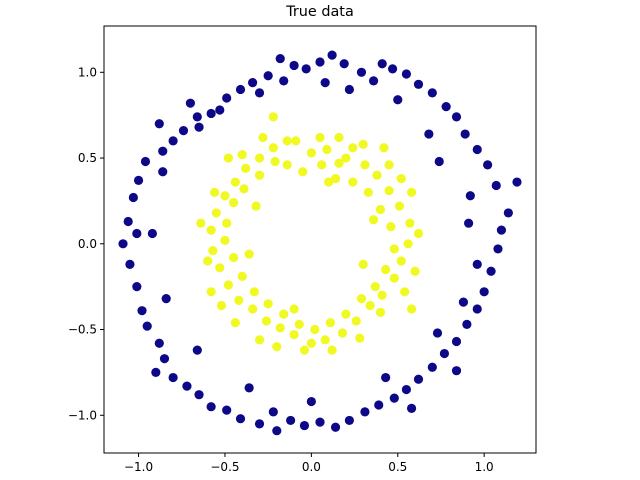 This screenshot has width=640, height=480. I want to click on y-axis: −1.0 −0.5 0.0 0.5 1.0, so click(86, 243).